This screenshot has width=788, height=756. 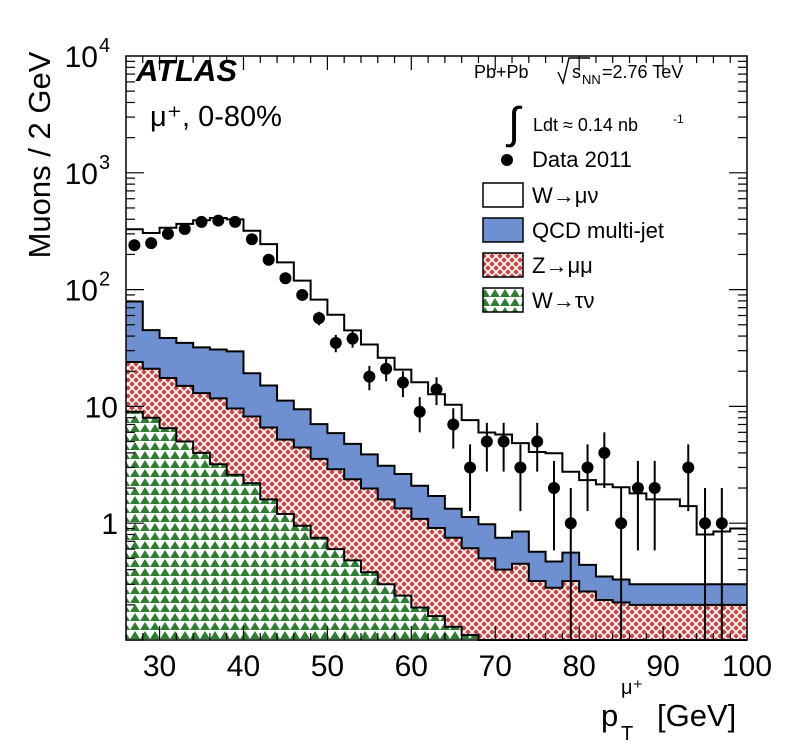 I want to click on collision-system: Pb+Pb, so click(x=501, y=72).